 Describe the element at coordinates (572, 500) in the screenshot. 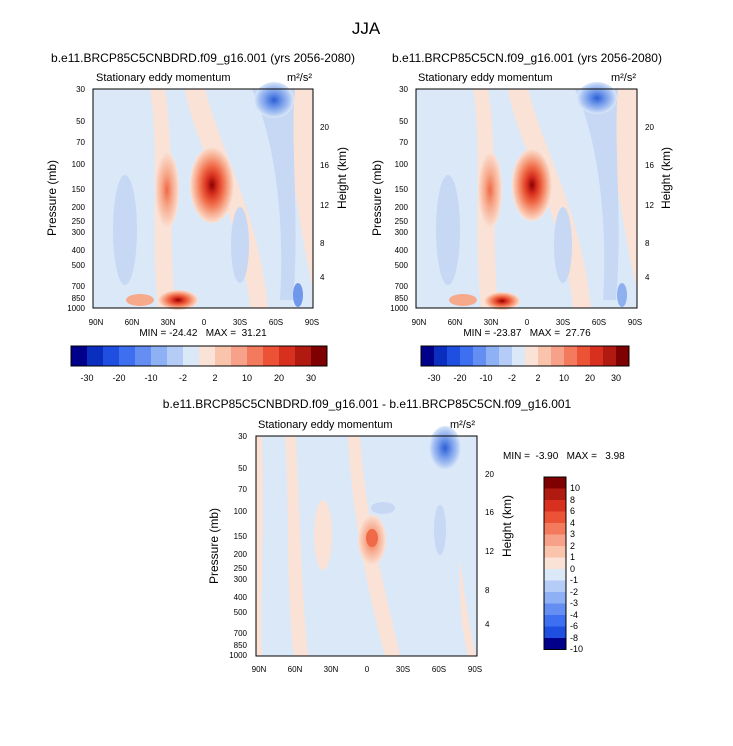

I see `colorbar-label: 8` at that location.